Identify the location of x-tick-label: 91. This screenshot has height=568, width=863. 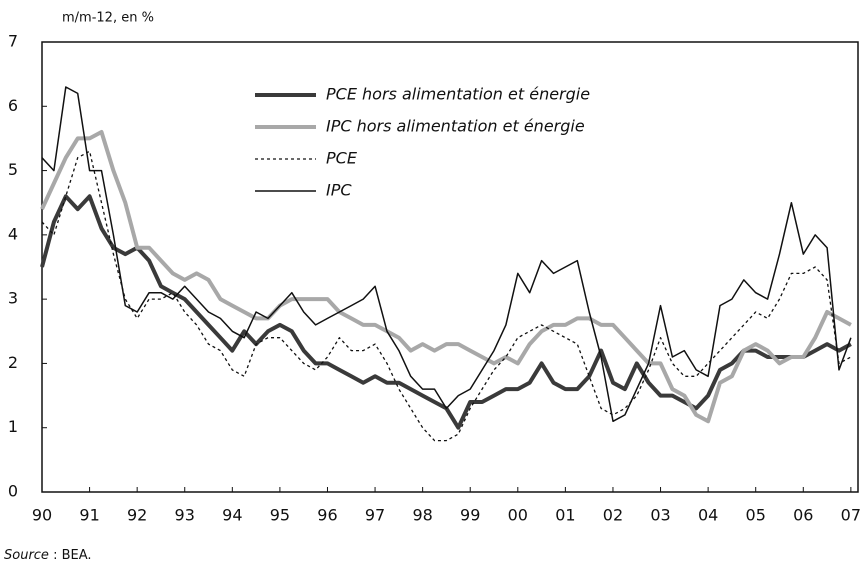
(89, 515).